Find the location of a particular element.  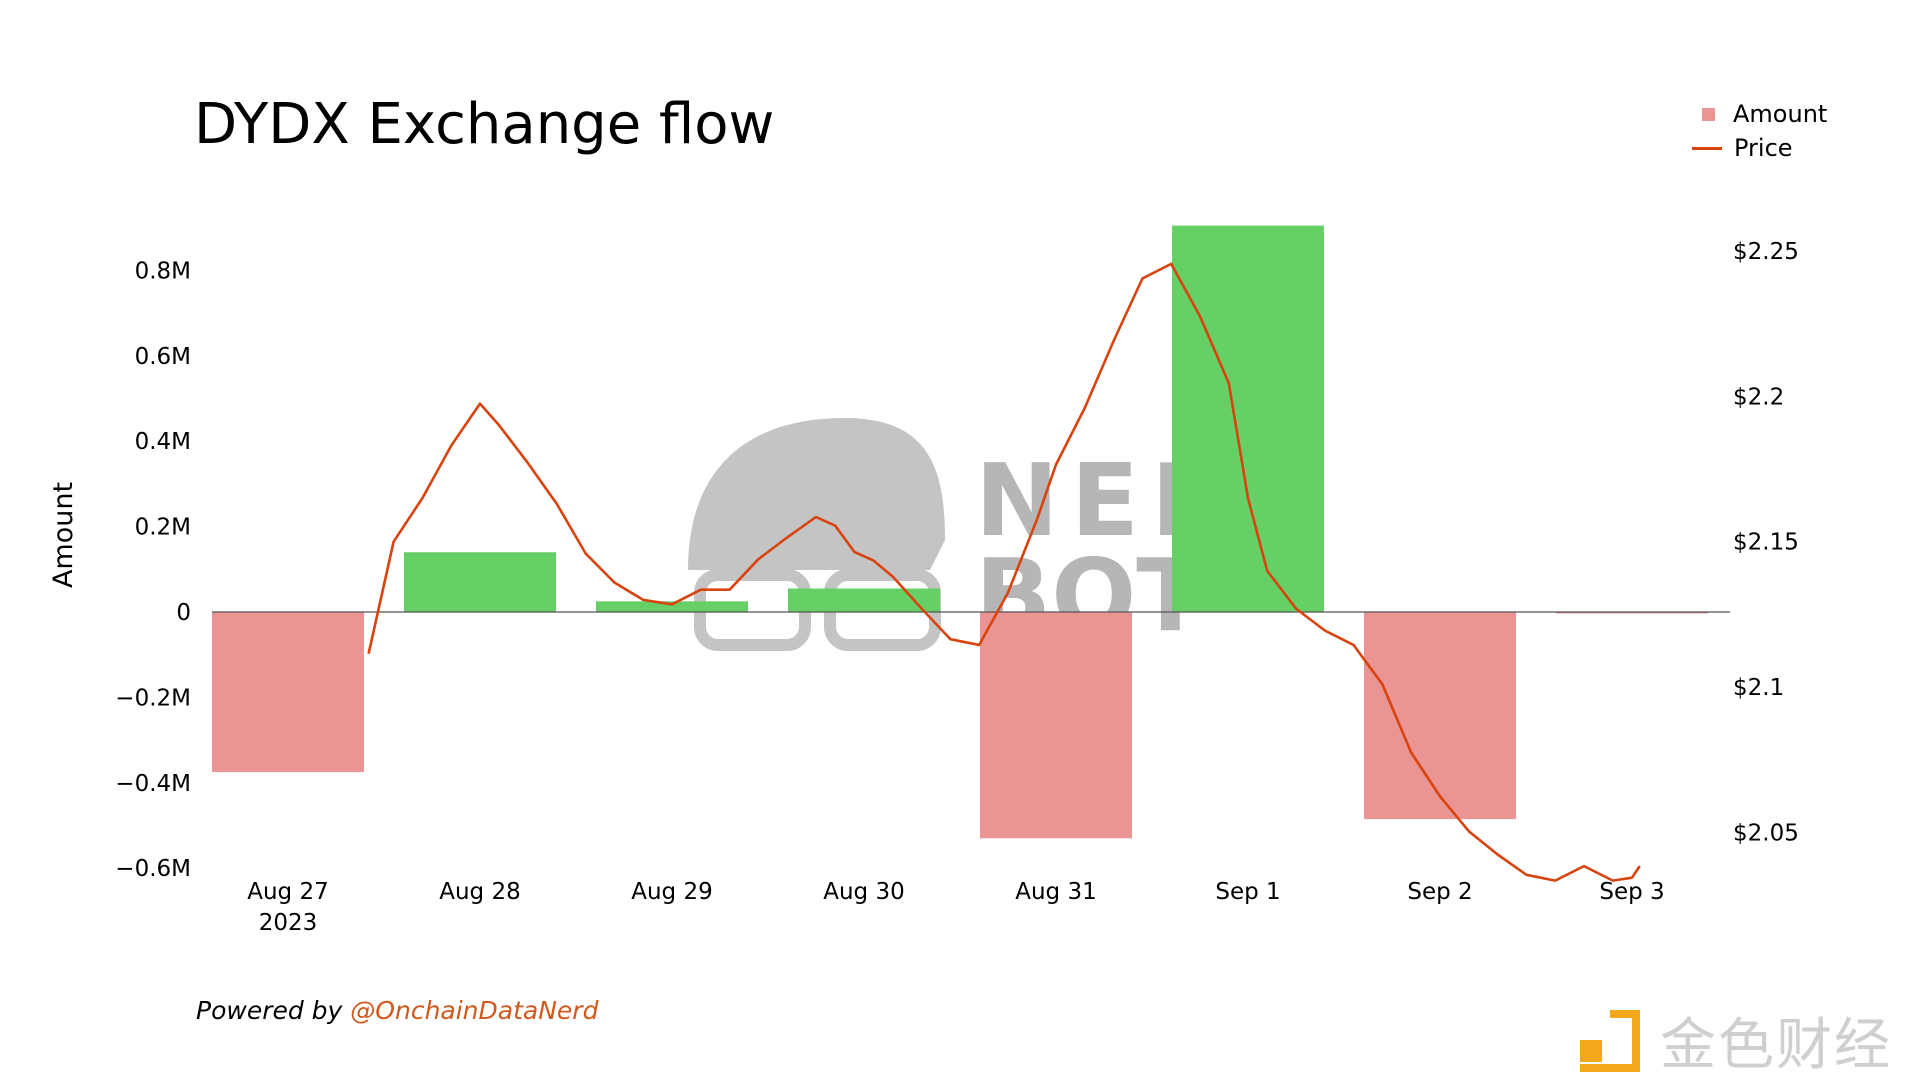

y2-tick-label: $2.25 is located at coordinates (1766, 252).